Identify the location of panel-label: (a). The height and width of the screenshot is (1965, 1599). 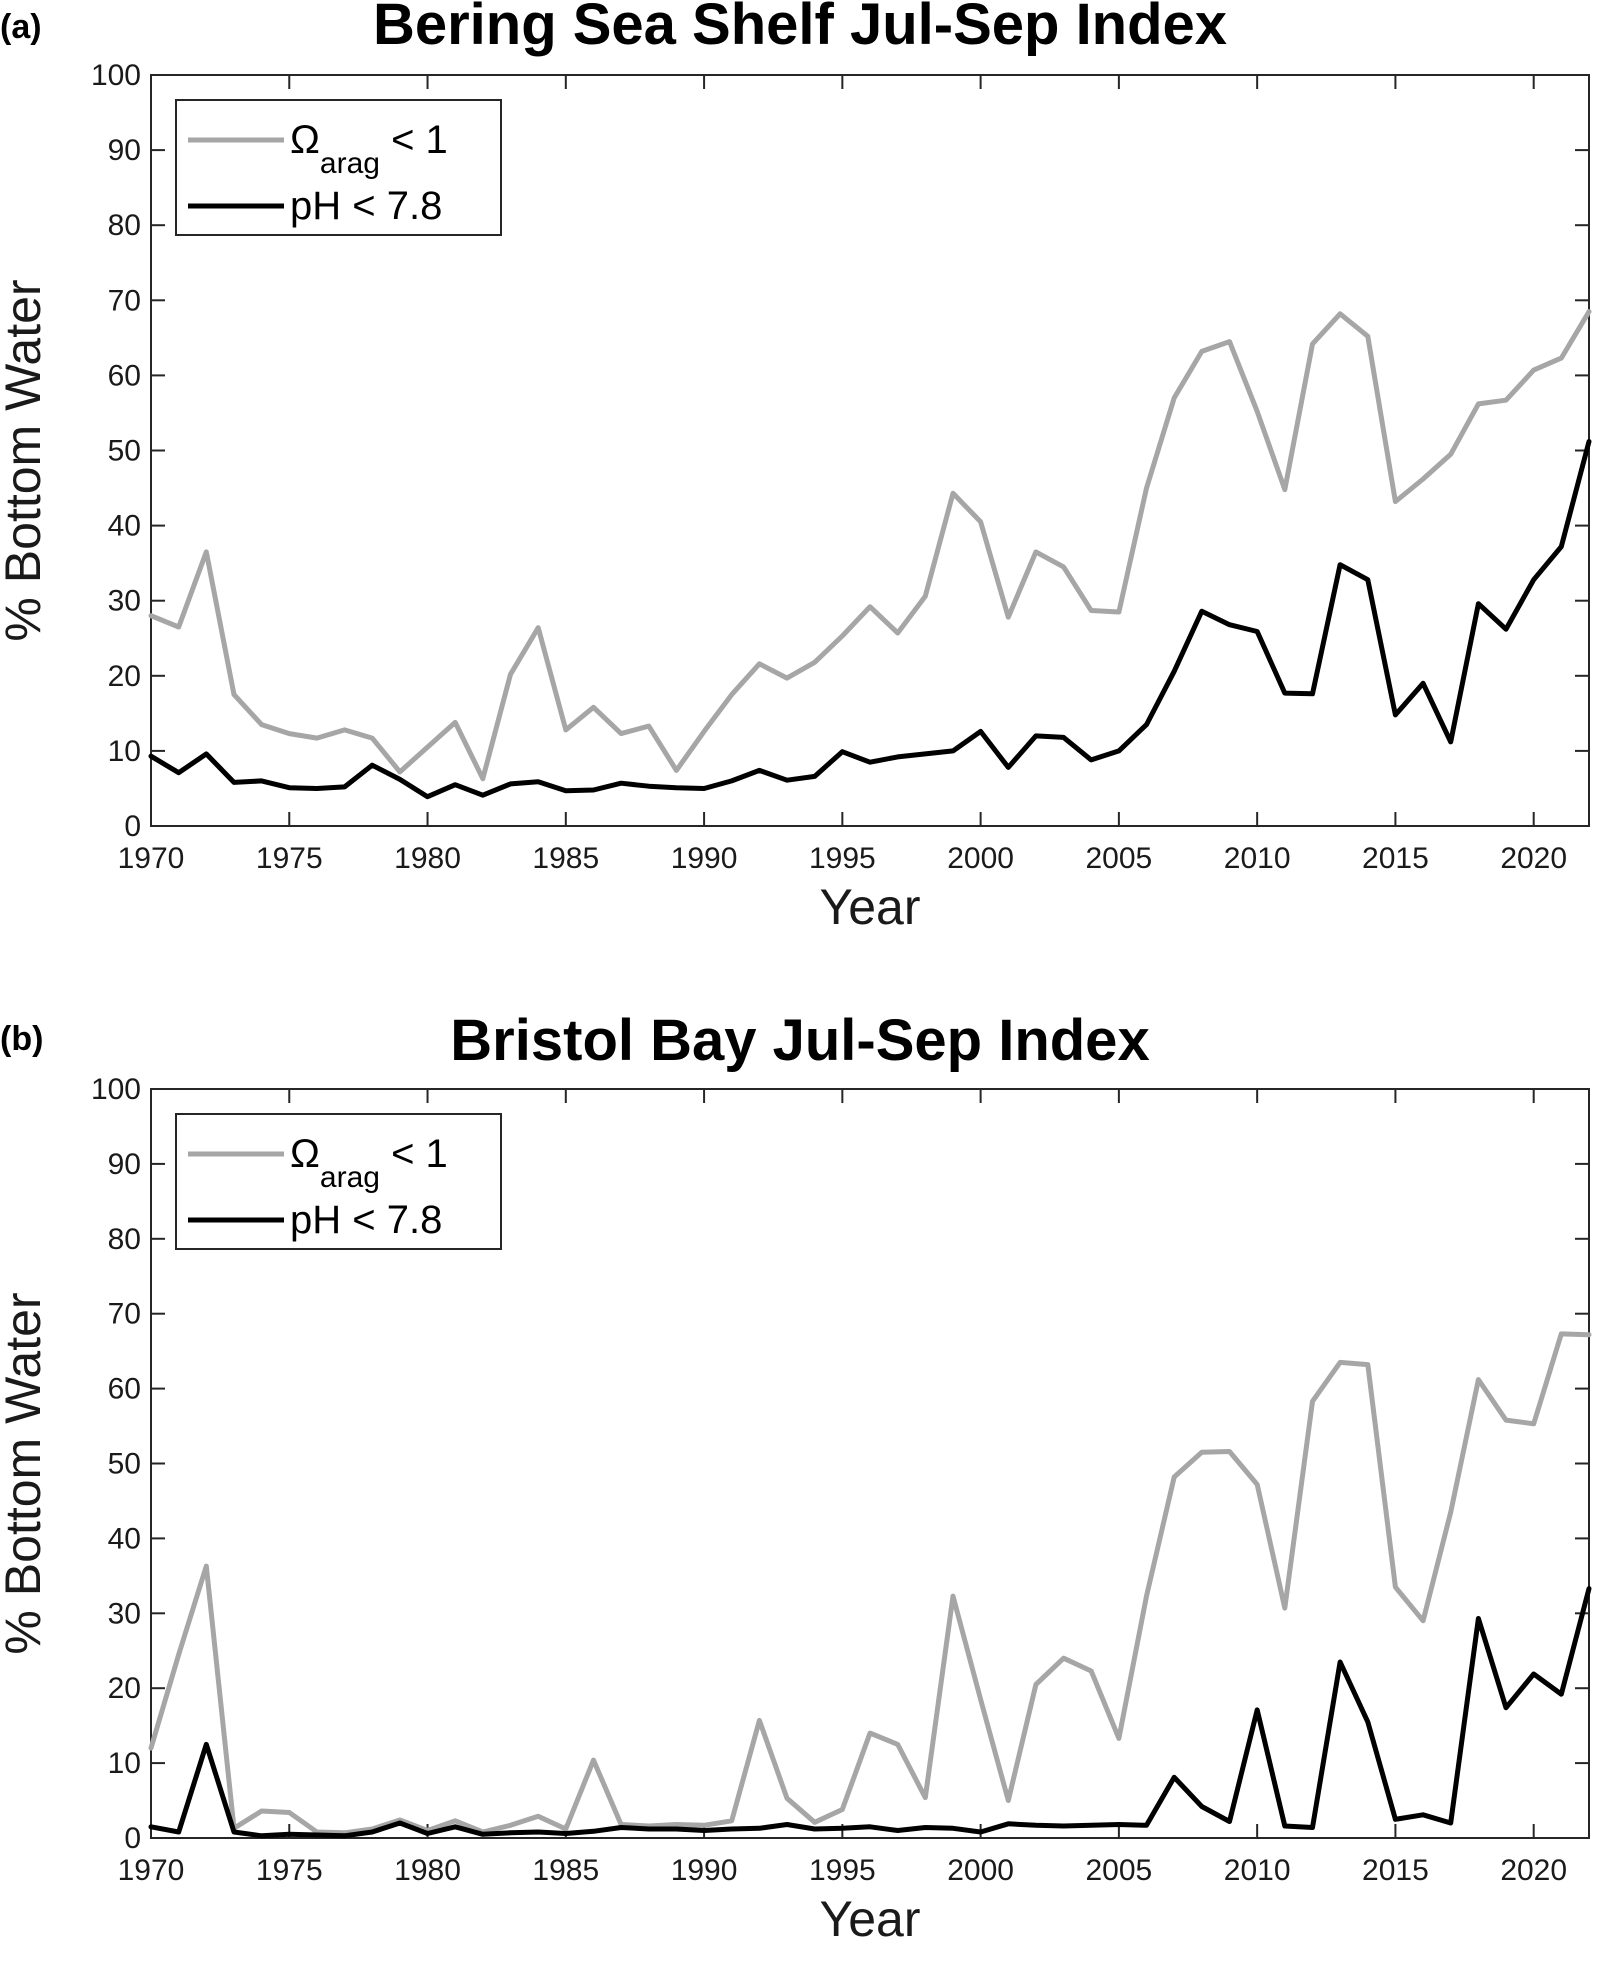
(21, 27).